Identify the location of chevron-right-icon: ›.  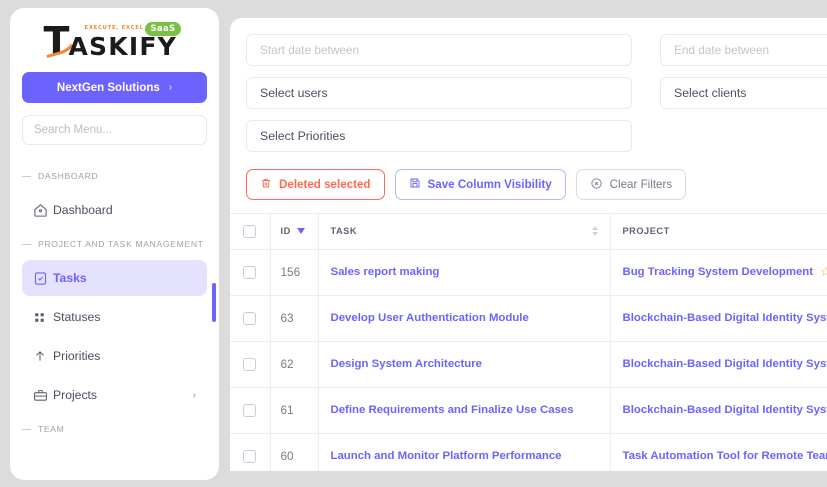
(194, 395).